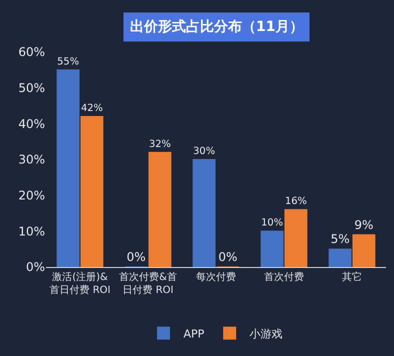  Describe the element at coordinates (295, 202) in the screenshot. I see `data-label: 16%` at that location.